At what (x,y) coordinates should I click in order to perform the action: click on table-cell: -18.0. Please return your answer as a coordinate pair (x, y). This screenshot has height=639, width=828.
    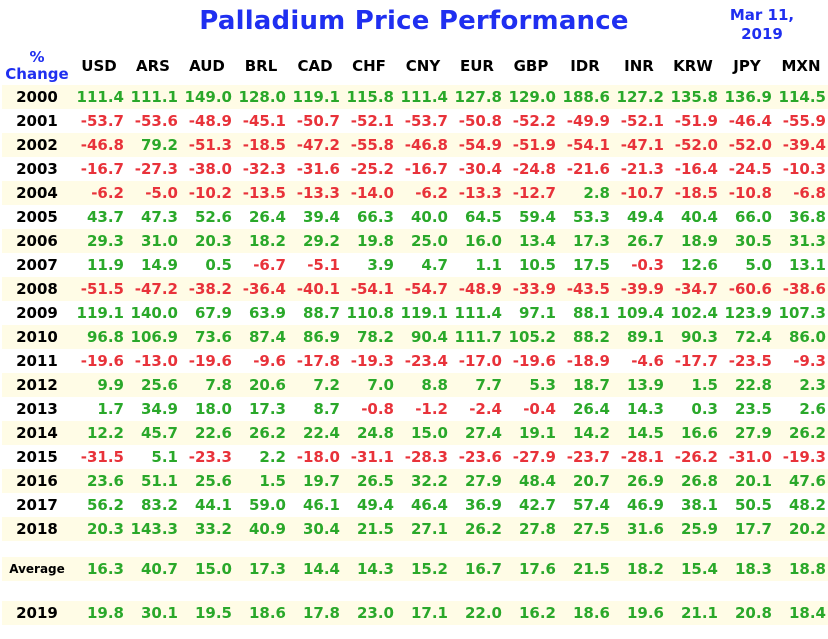
    Looking at the image, I should click on (318, 457).